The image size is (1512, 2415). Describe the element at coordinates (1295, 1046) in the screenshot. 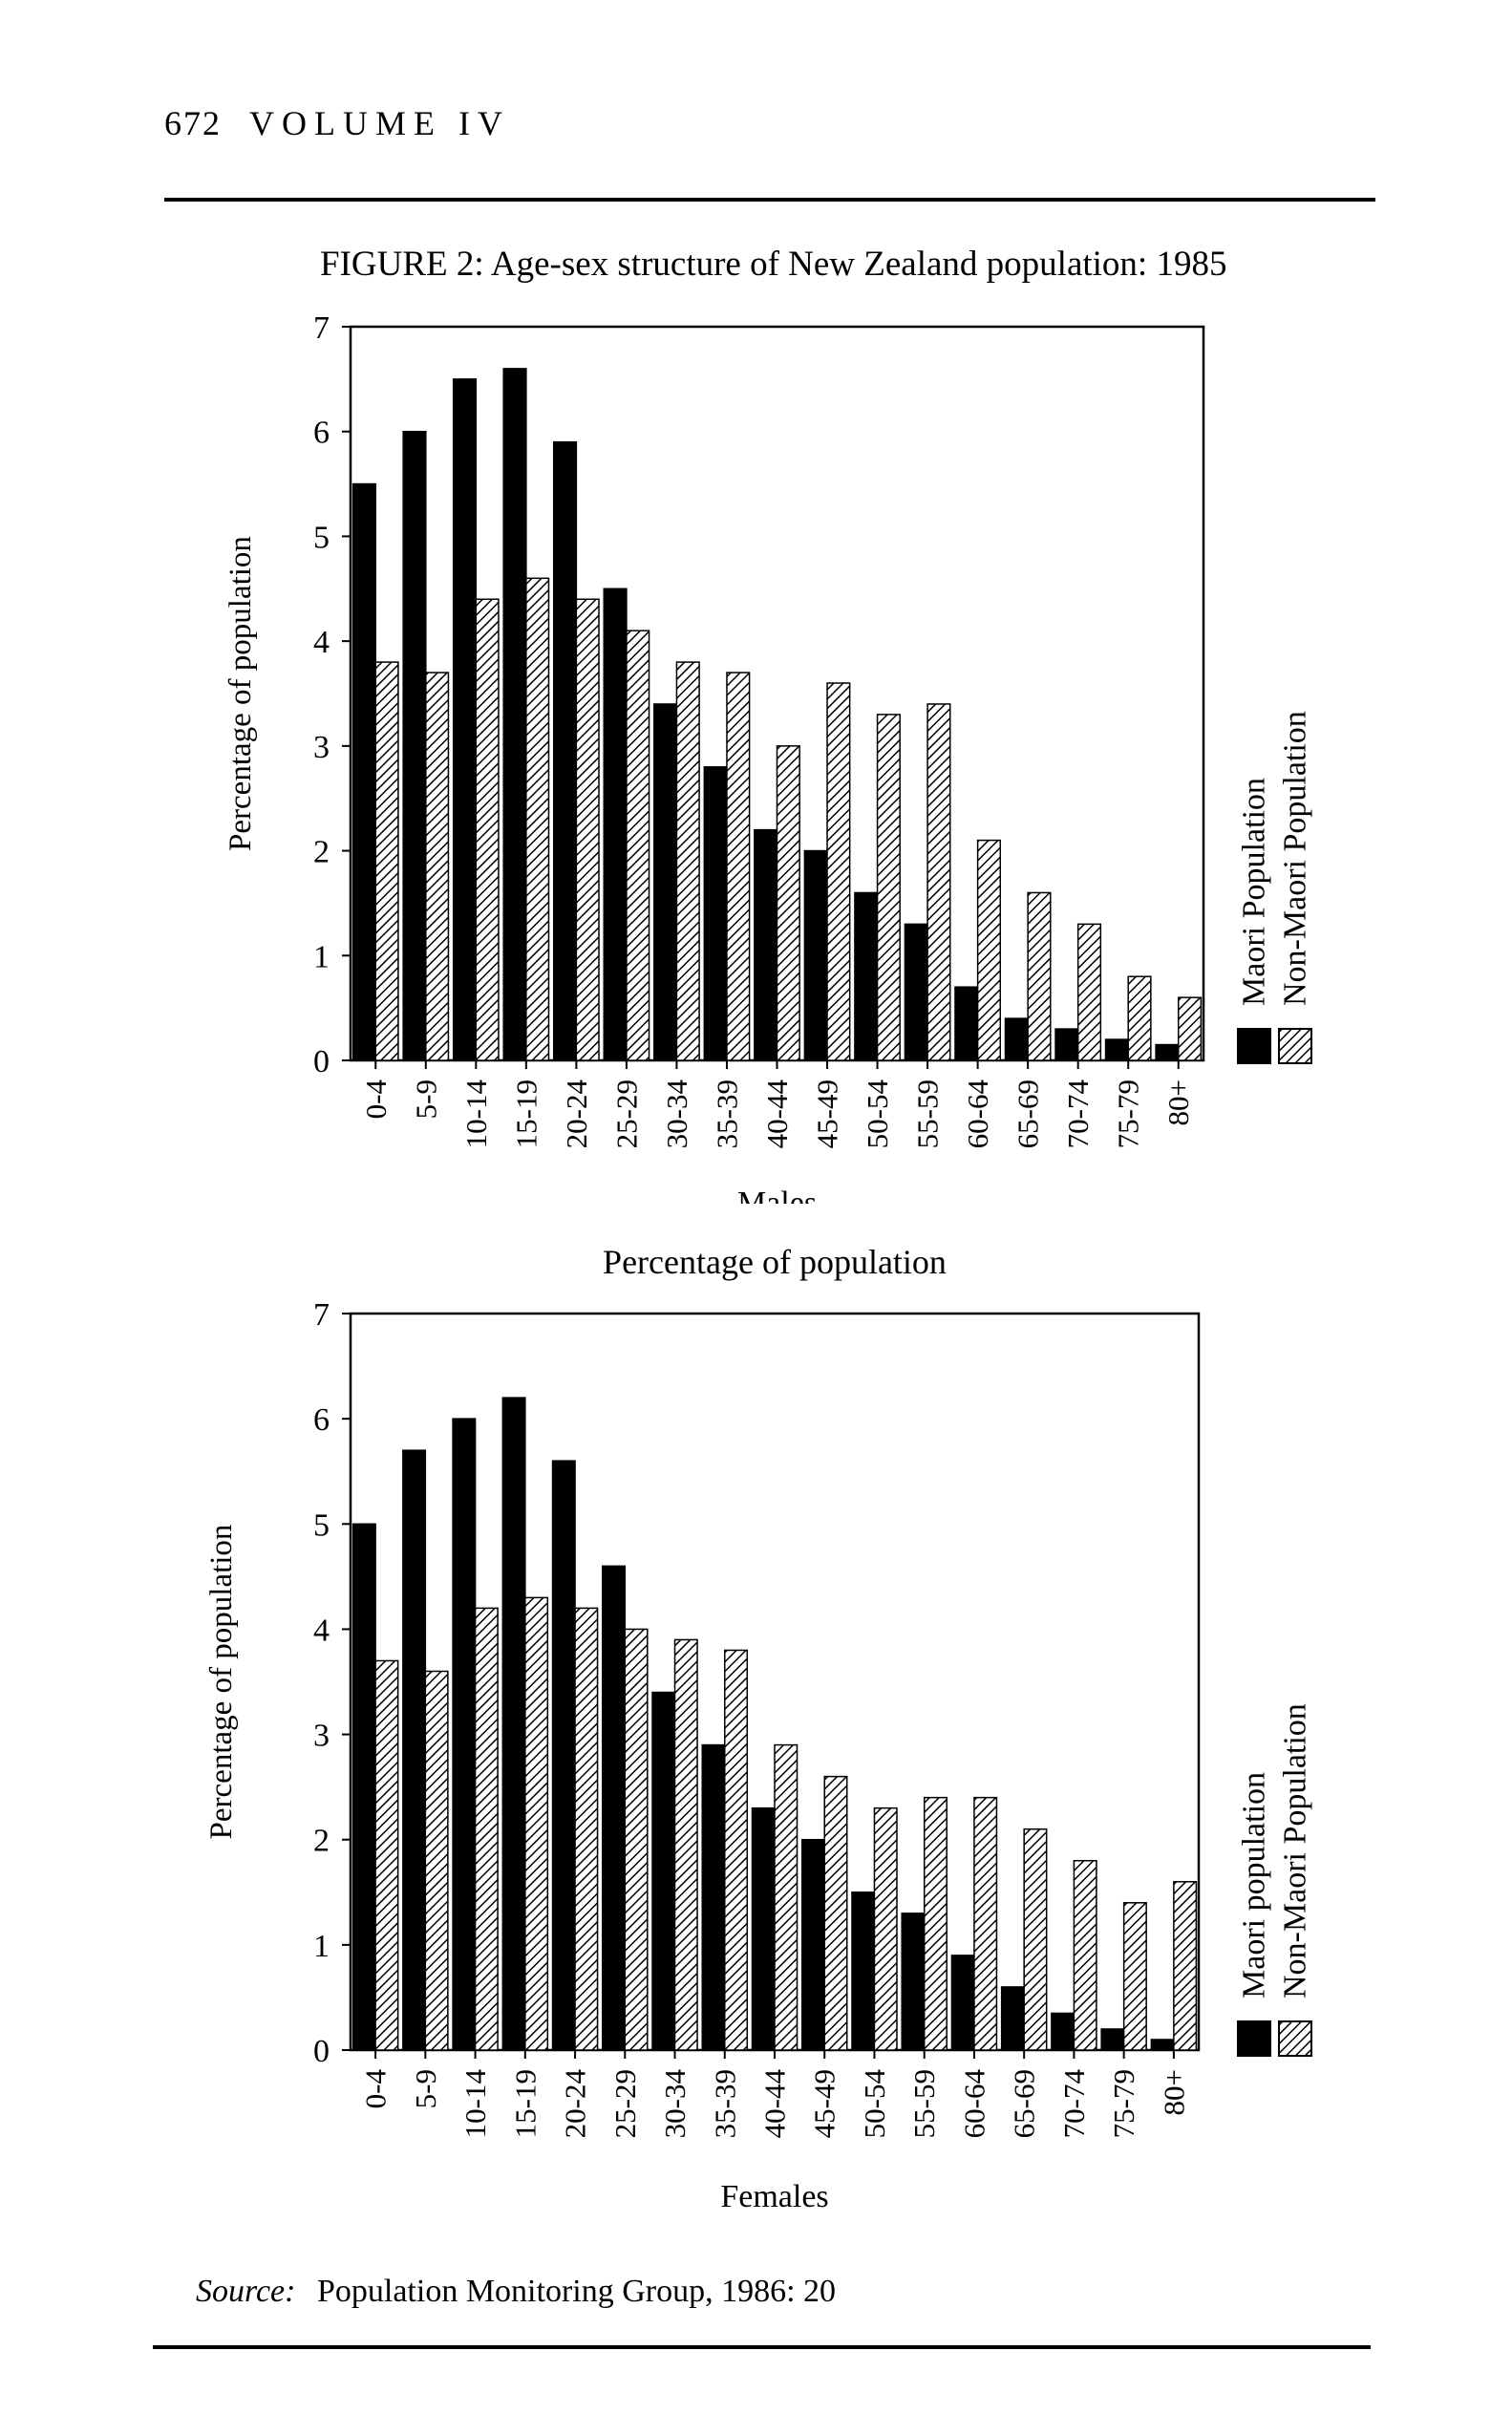

I see `legend-swatch-non-maori` at that location.